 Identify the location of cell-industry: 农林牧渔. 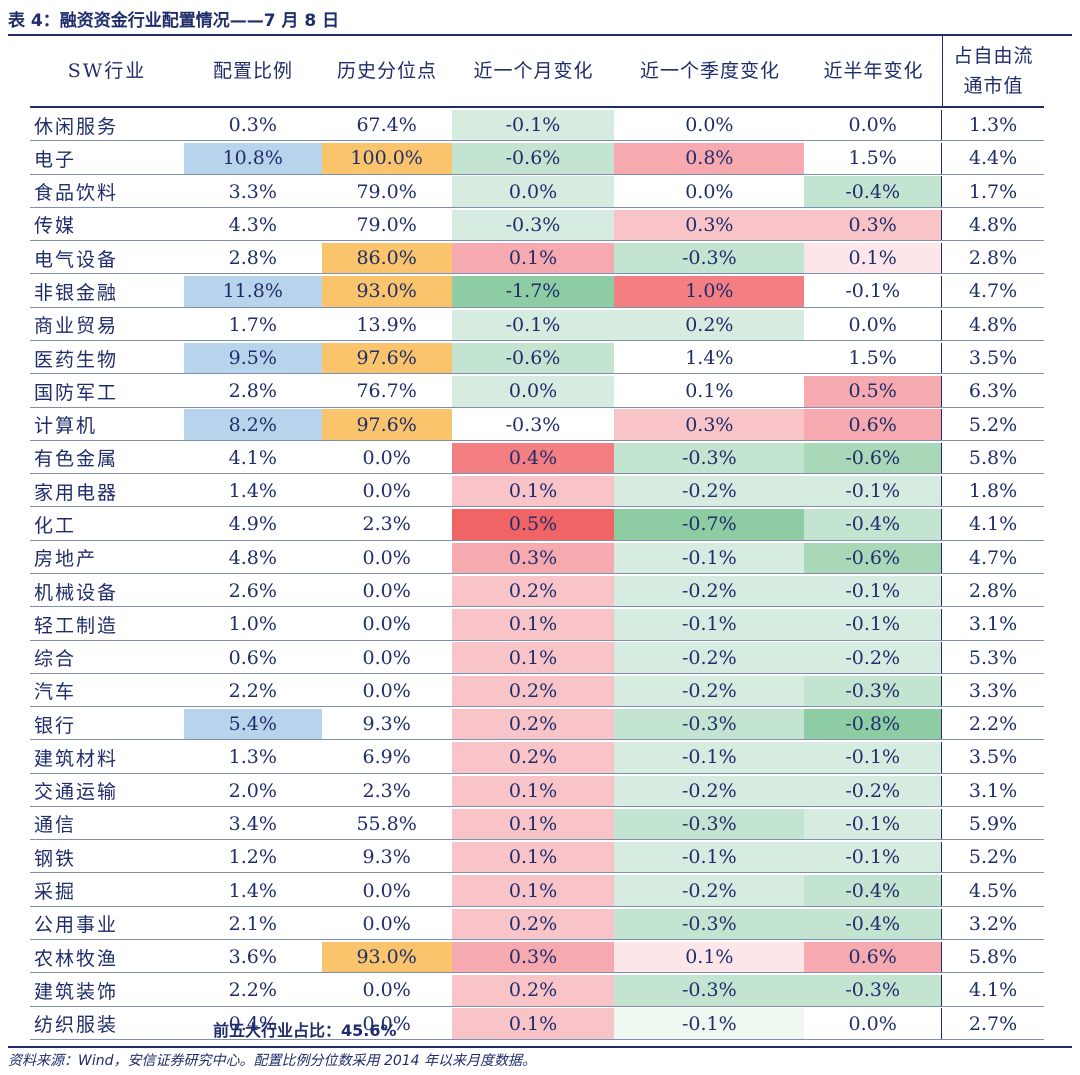
(76, 958).